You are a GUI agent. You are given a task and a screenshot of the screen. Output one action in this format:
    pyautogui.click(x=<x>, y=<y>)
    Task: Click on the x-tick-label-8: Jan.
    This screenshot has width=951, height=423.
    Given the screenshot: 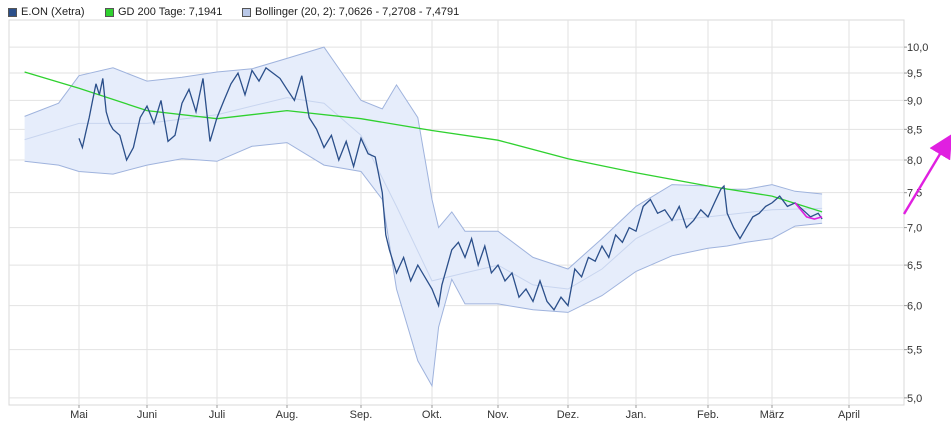 What is the action you would take?
    pyautogui.click(x=636, y=415)
    